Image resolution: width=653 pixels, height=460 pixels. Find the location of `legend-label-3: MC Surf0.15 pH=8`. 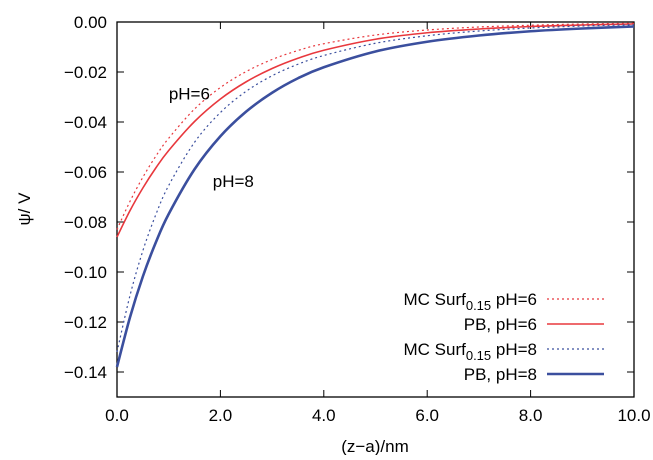

legend-label-3: MC Surf0.15 pH=8 is located at coordinates (471, 351).